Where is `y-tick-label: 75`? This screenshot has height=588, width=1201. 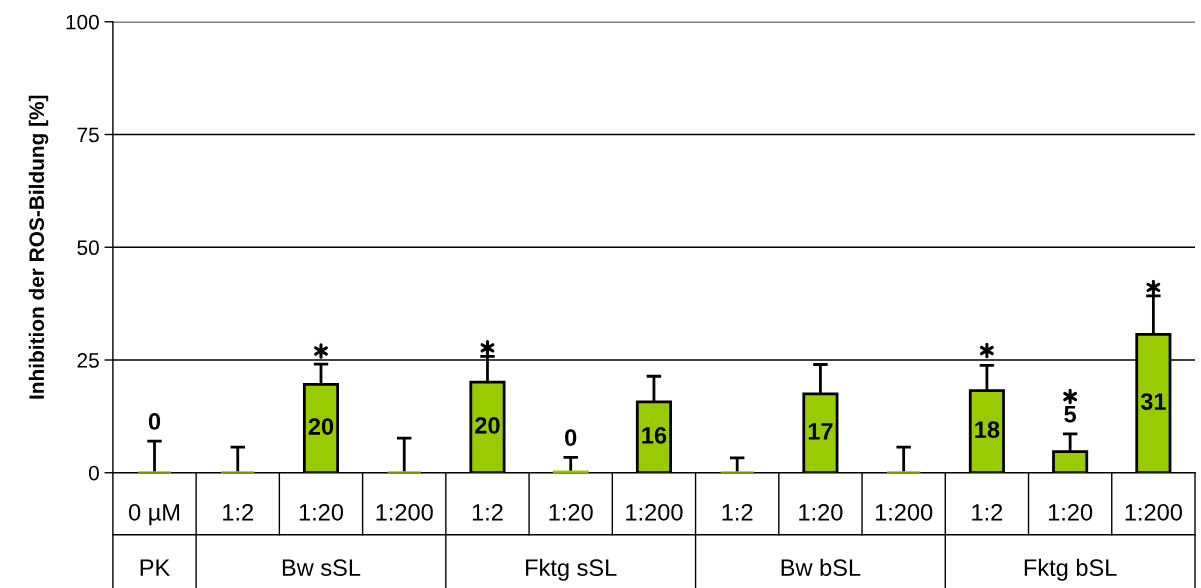
y-tick-label: 75 is located at coordinates (88, 135).